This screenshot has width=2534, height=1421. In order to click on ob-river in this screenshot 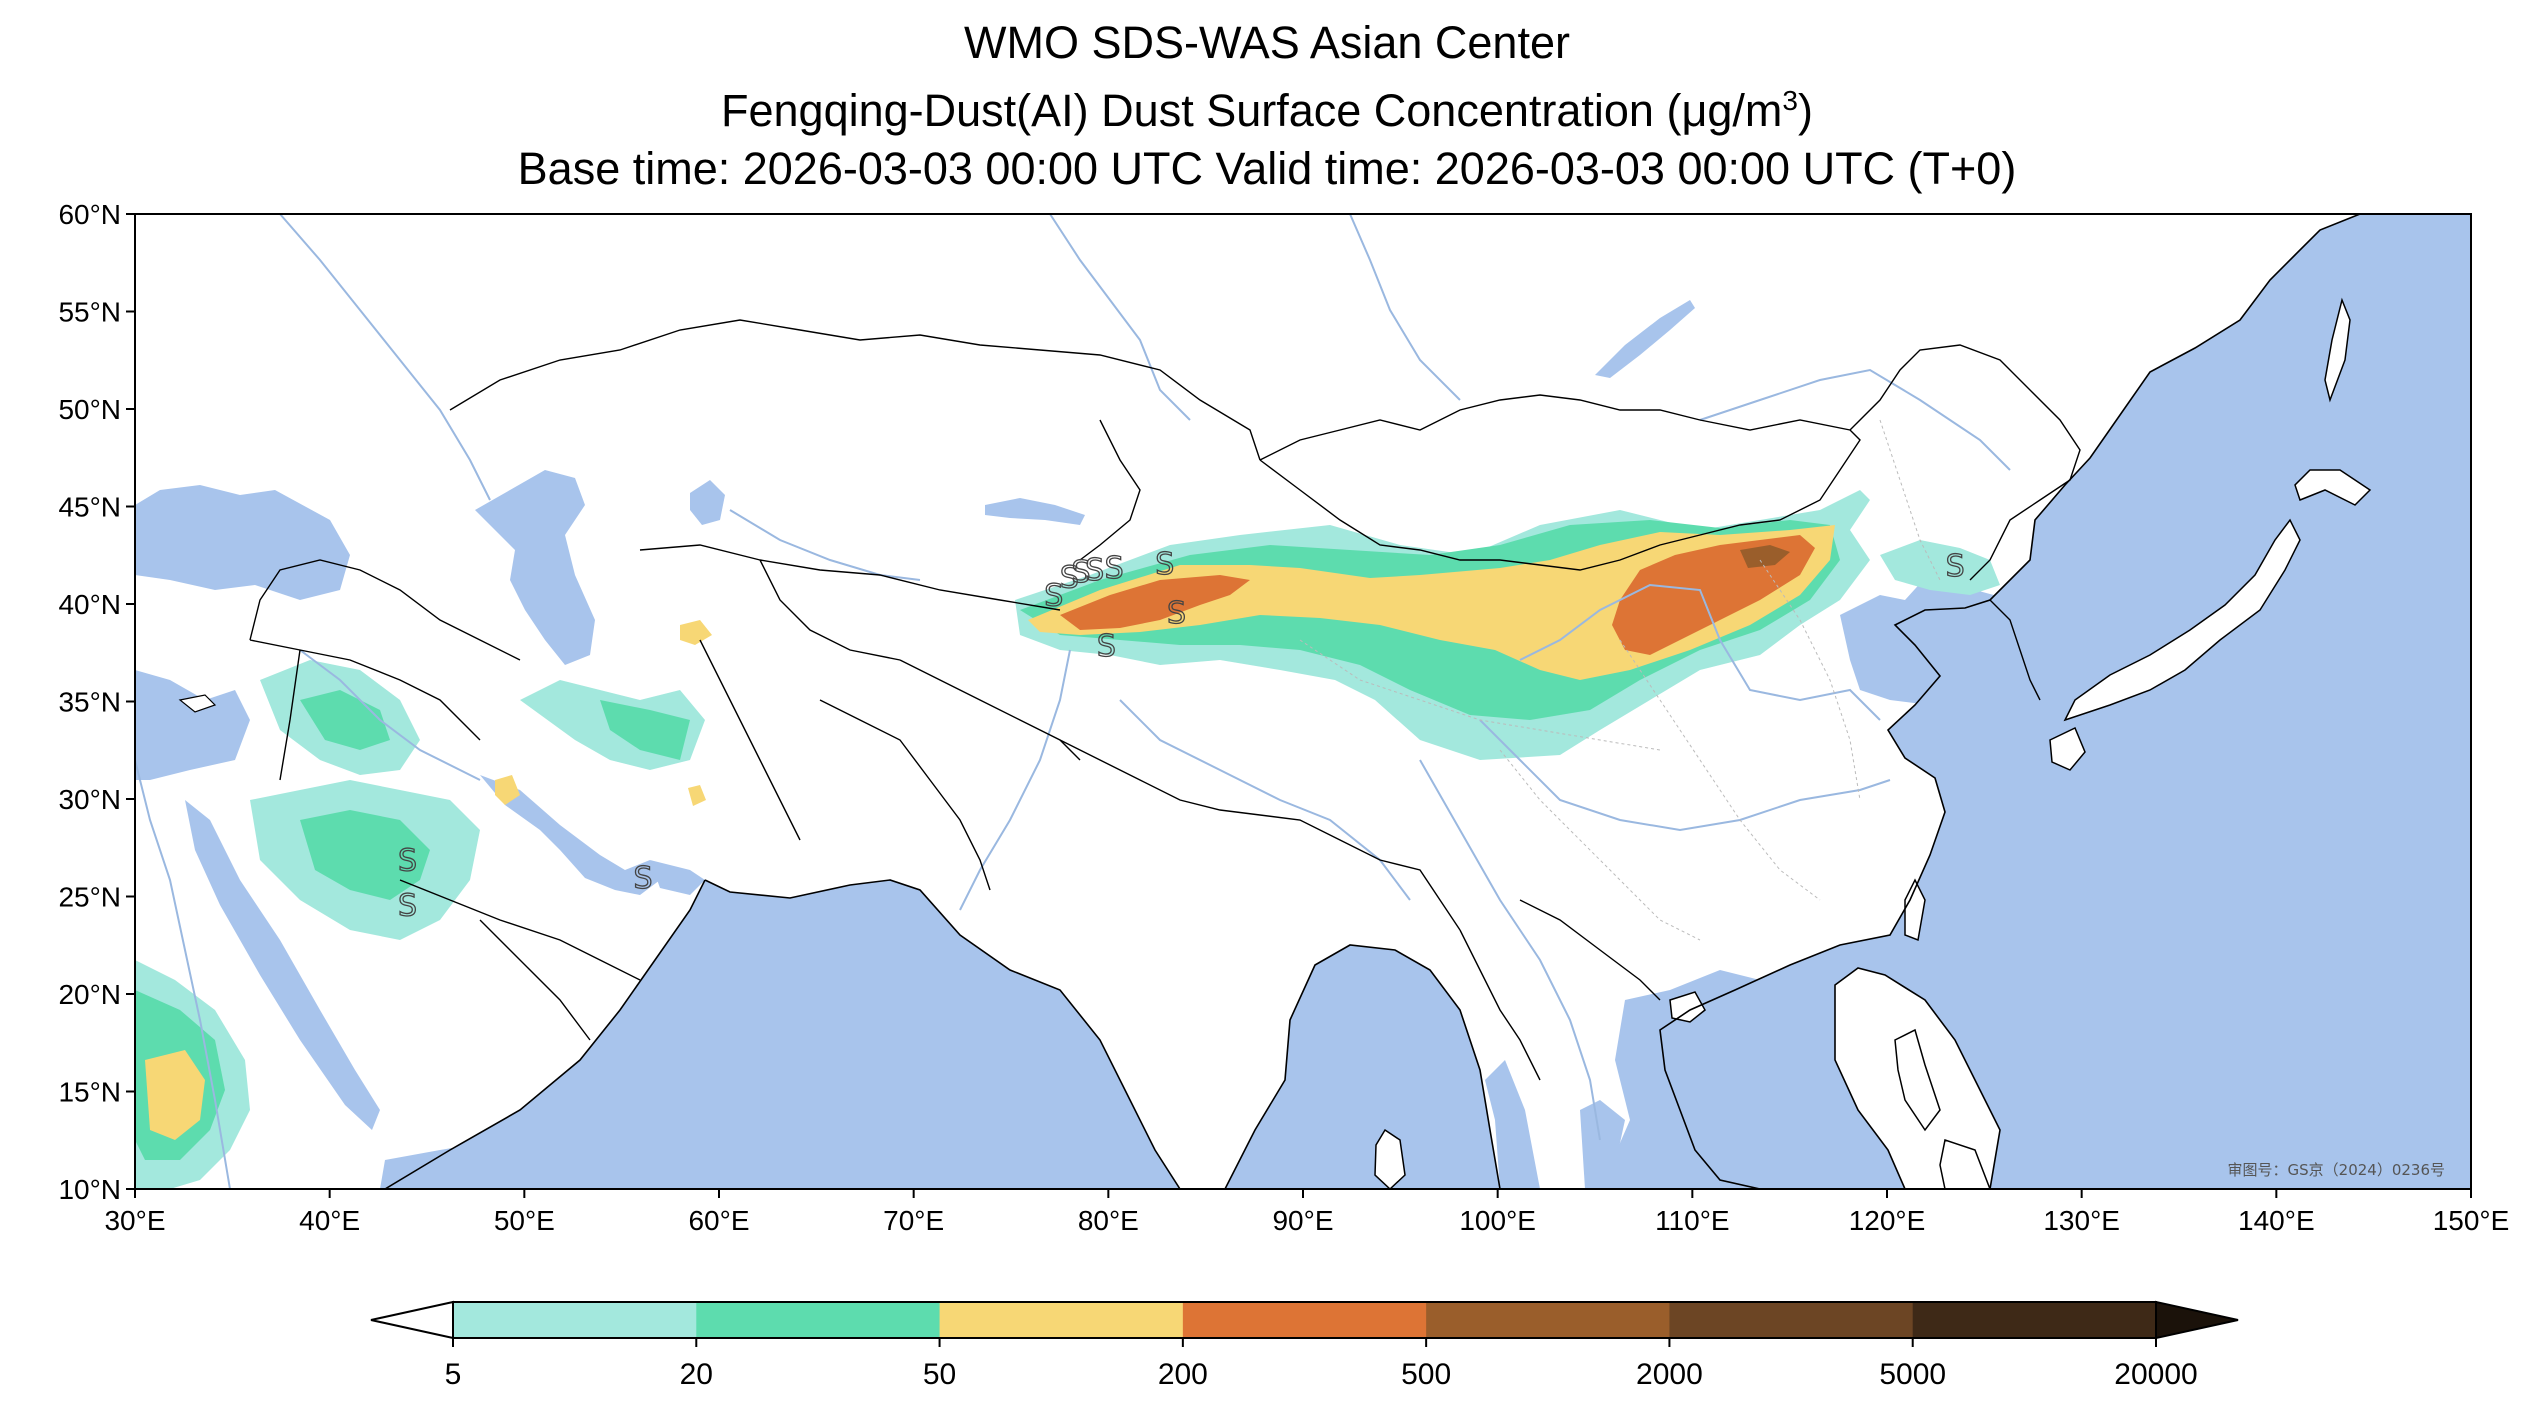, I will do `click(1120, 317)`.